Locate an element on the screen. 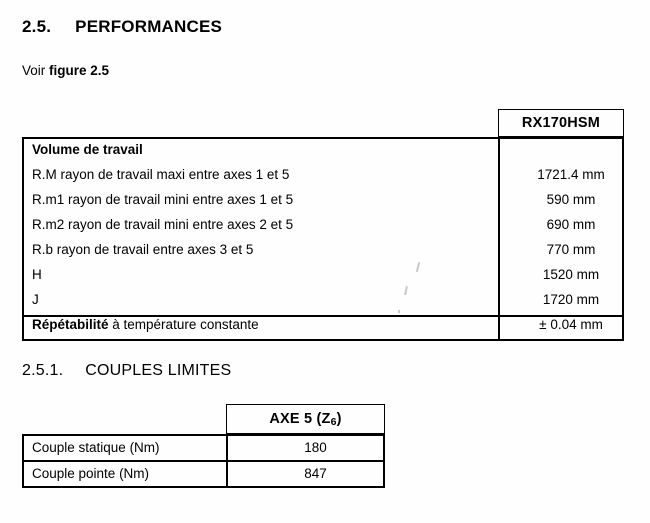 Image resolution: width=650 pixels, height=523 pixels. performance-table-column-header-label: RX170HSM is located at coordinates (561, 123).